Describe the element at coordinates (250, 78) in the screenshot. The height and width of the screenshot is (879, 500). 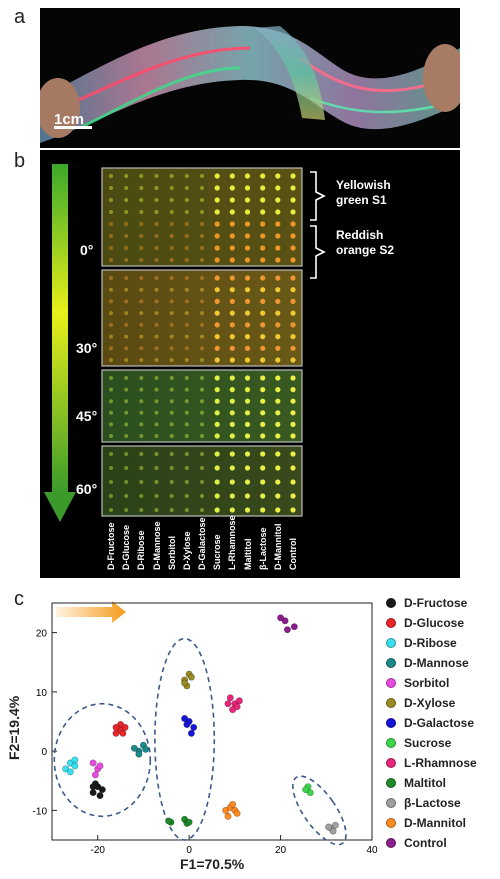
I see `flexible-film-photo: 1cm` at that location.